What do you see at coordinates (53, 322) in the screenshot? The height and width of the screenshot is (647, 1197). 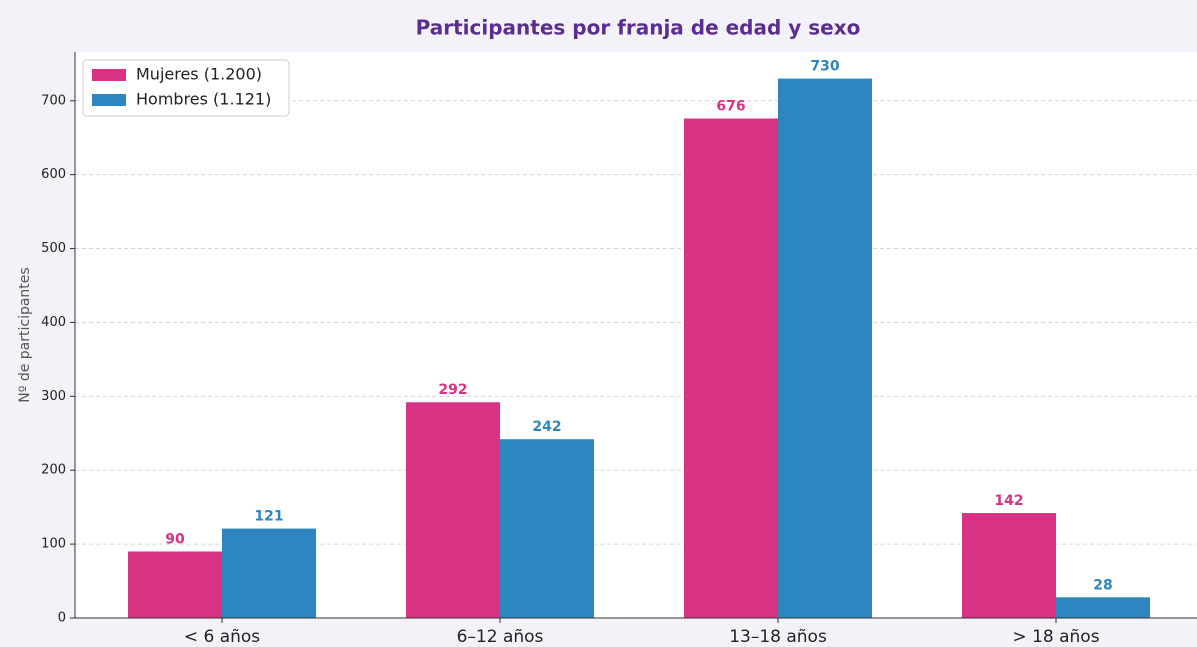 I see `y-tick-label: 400` at bounding box center [53, 322].